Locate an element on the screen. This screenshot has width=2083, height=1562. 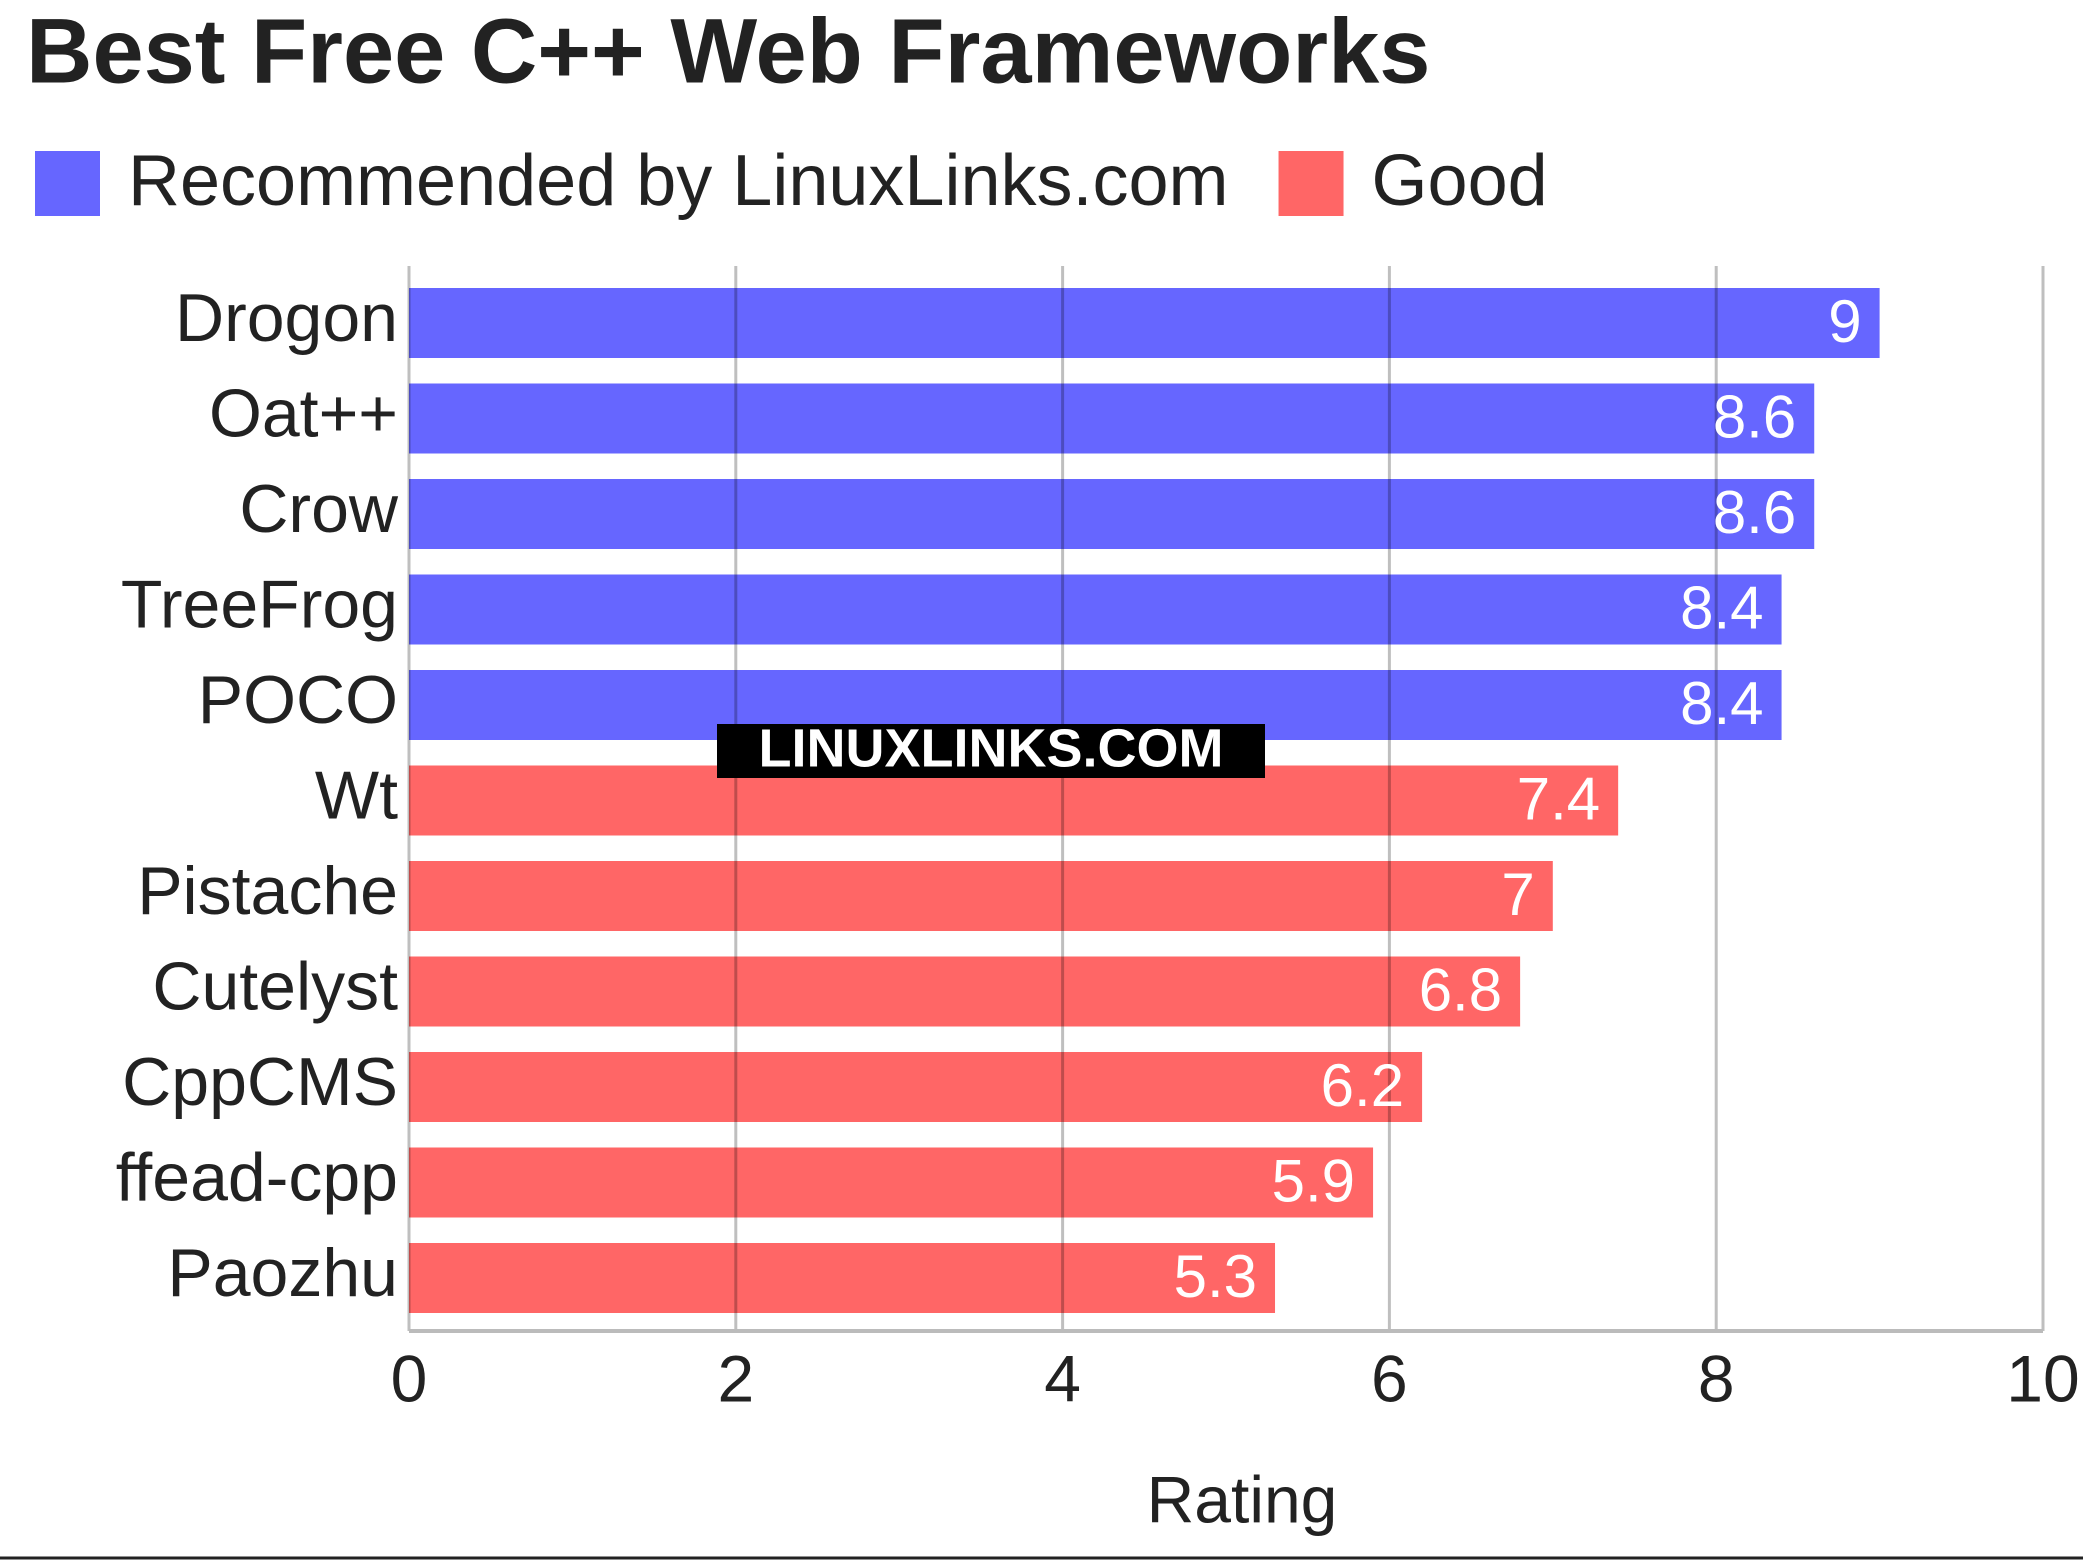
data-label: 6.2 is located at coordinates (1362, 1085).